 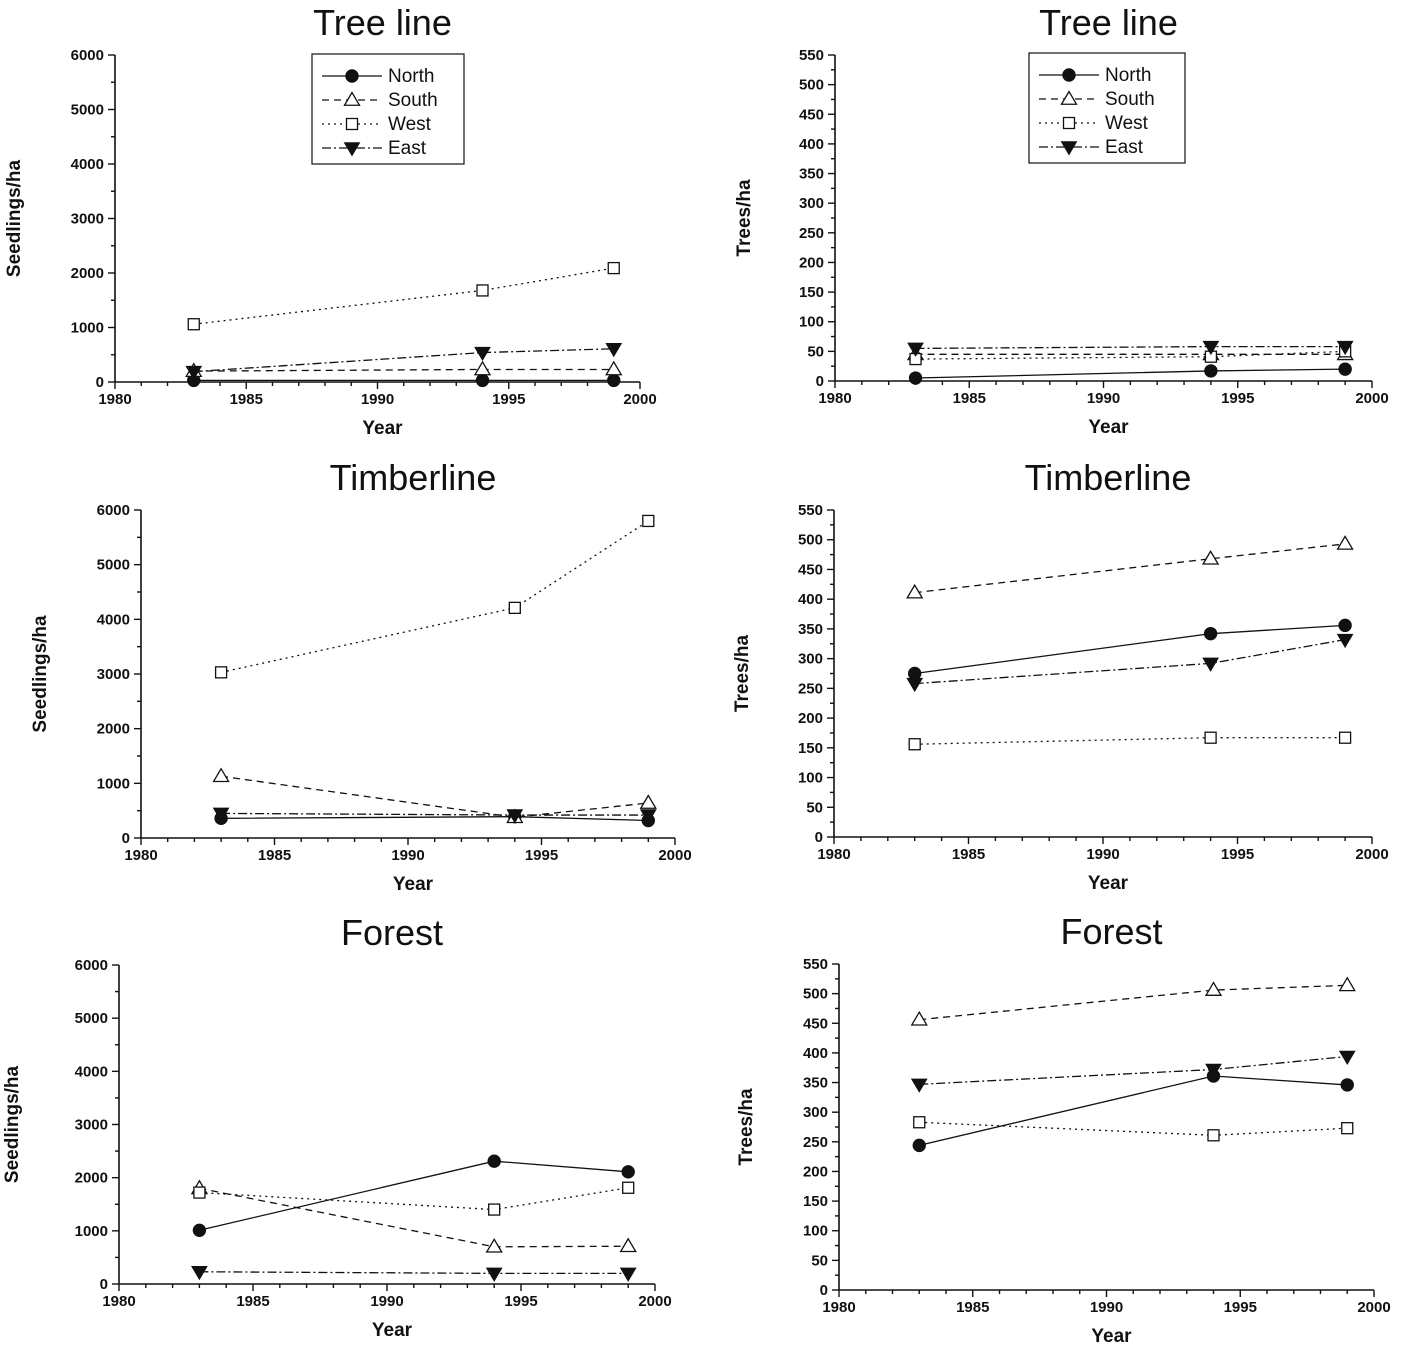 What do you see at coordinates (87, 110) in the screenshot?
I see `y-tick-label: 5000` at bounding box center [87, 110].